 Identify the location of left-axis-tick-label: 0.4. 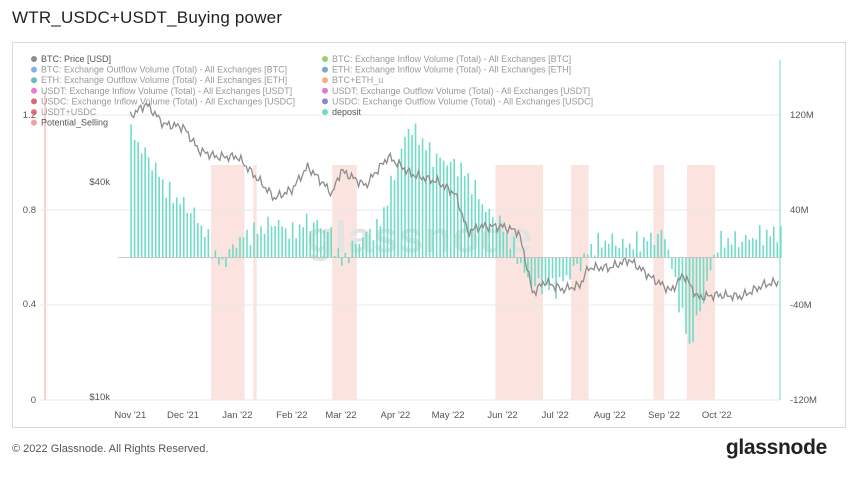
(29, 304).